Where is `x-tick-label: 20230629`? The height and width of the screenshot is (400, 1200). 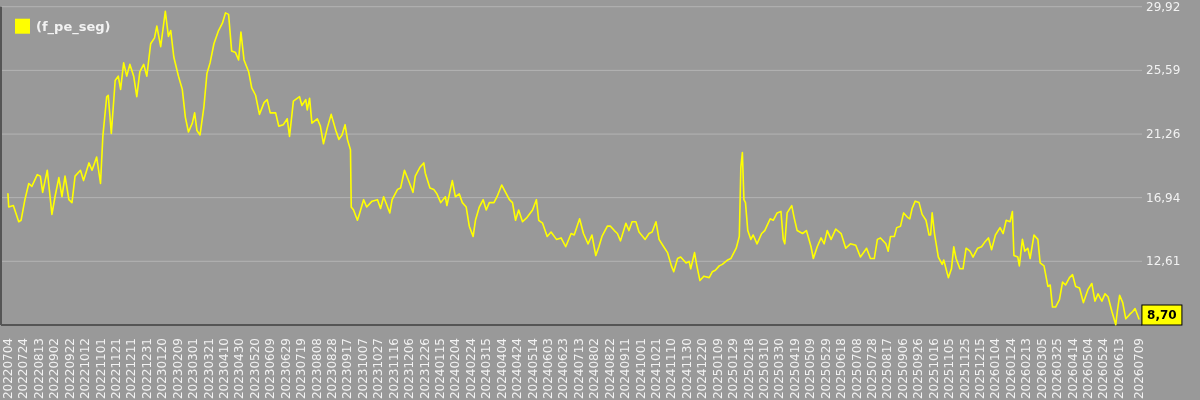 x-tick-label: 20230629 is located at coordinates (285, 369).